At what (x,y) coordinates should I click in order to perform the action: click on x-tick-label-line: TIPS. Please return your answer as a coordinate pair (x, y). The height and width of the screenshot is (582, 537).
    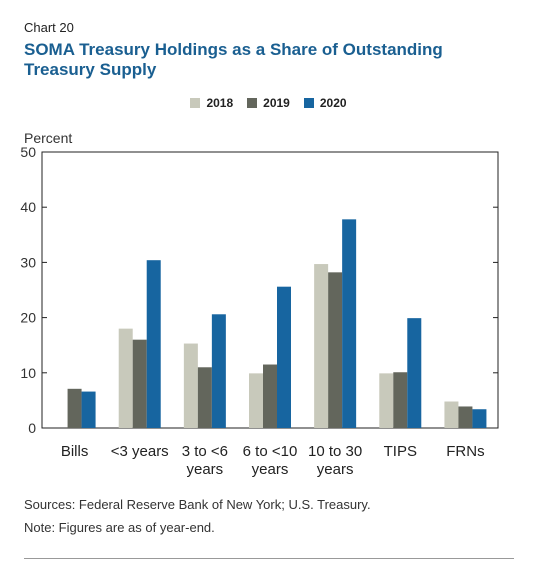
    Looking at the image, I should click on (400, 451).